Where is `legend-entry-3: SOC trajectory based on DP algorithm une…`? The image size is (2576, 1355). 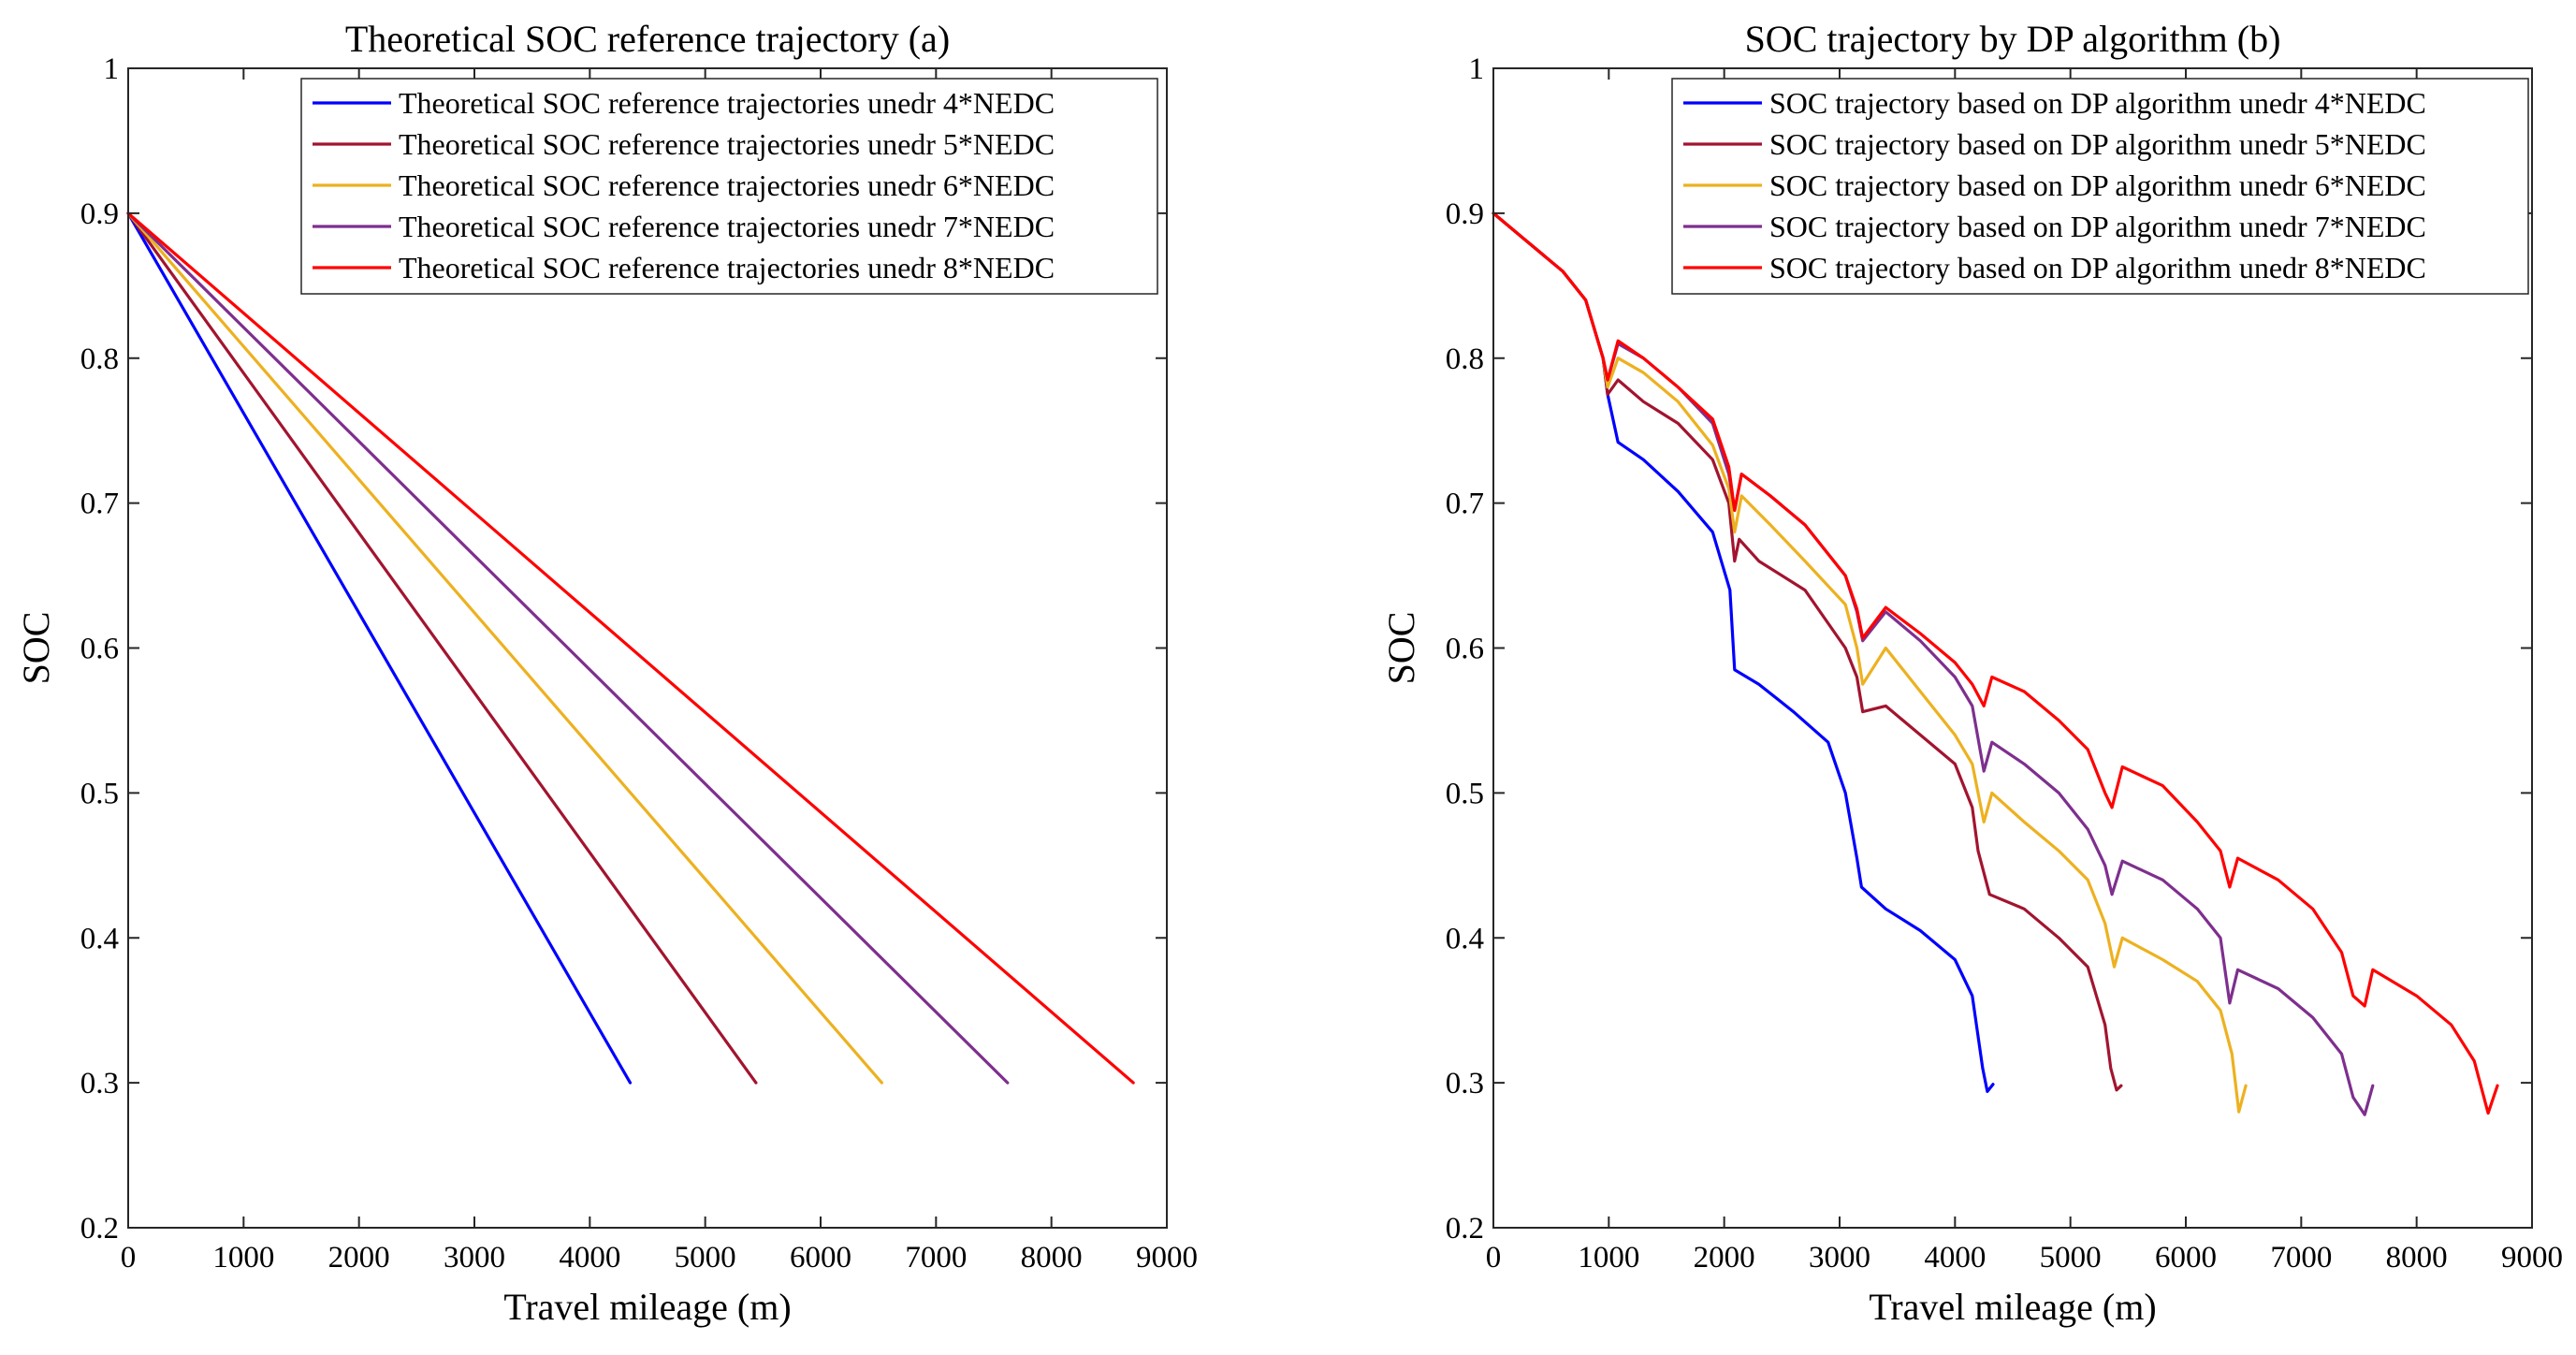 legend-entry-3: SOC trajectory based on DP algorithm une… is located at coordinates (2097, 185).